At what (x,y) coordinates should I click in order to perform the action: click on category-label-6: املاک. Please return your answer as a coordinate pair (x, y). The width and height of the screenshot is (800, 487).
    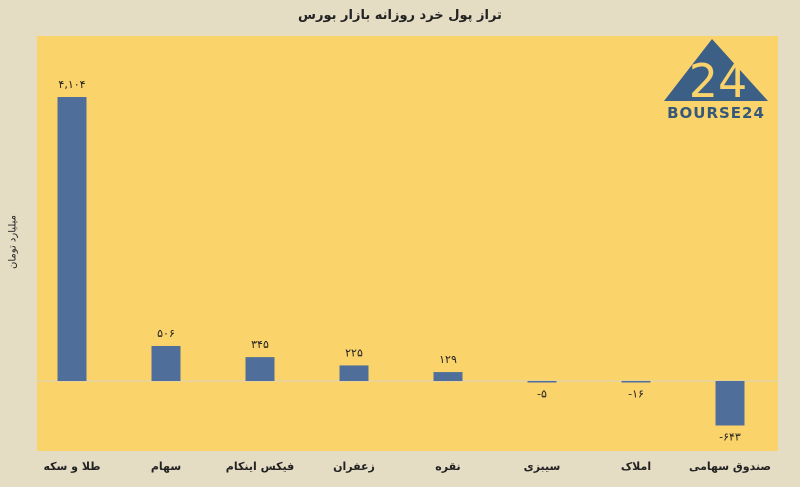
    Looking at the image, I should click on (636, 466).